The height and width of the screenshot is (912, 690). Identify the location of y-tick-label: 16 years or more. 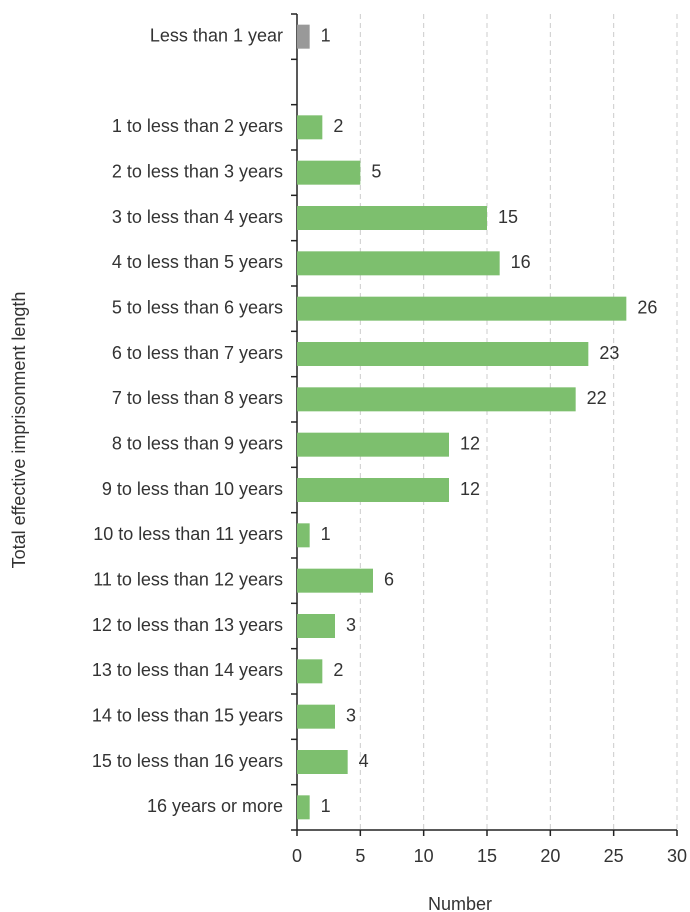
(215, 806).